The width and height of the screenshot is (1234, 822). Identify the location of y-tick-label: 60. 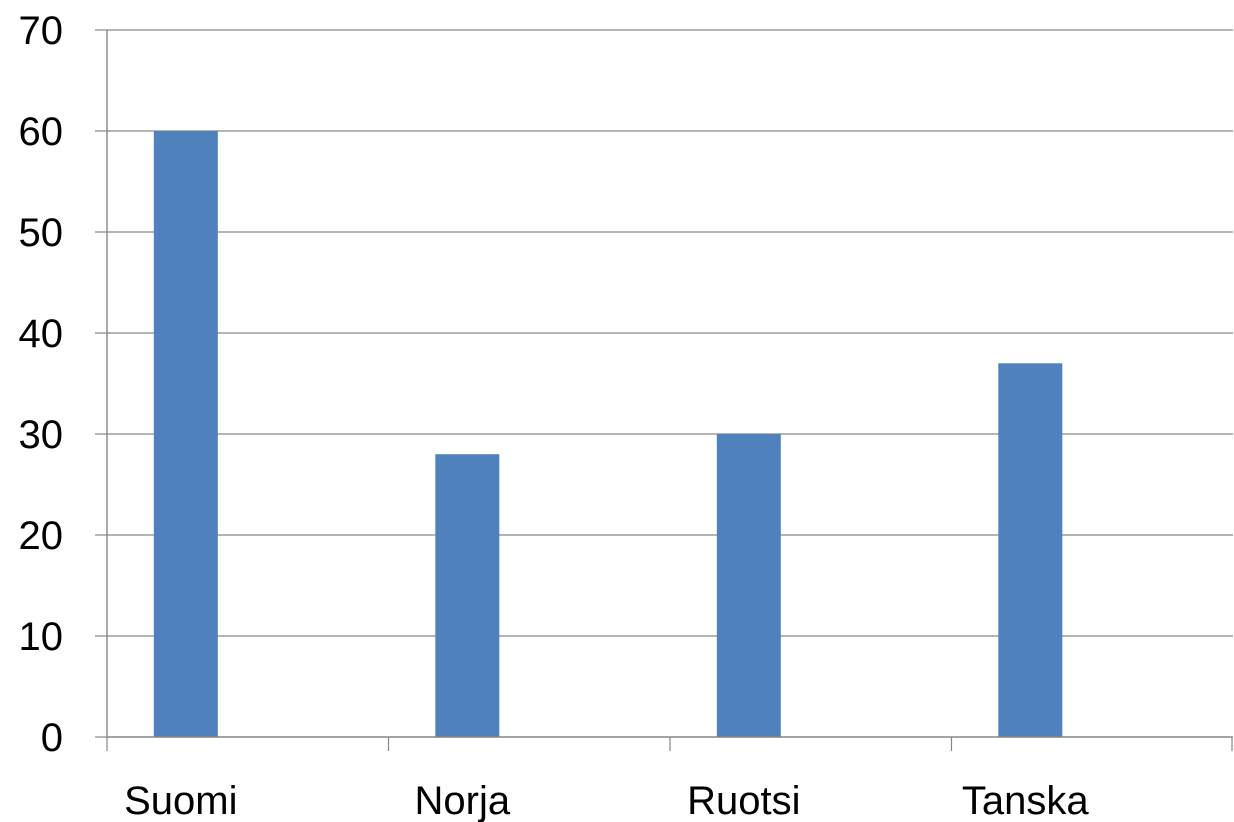
(41, 132).